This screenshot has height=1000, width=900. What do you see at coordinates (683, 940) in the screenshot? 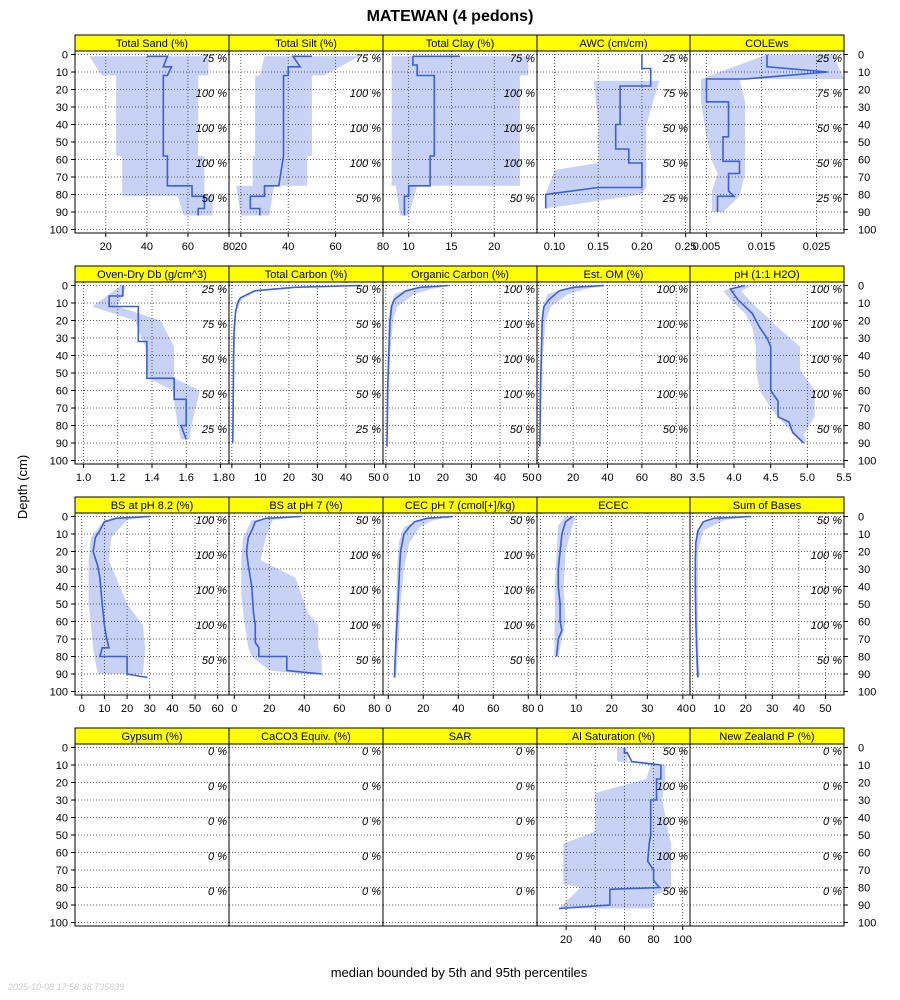
I see `x-tick-label: 100` at bounding box center [683, 940].